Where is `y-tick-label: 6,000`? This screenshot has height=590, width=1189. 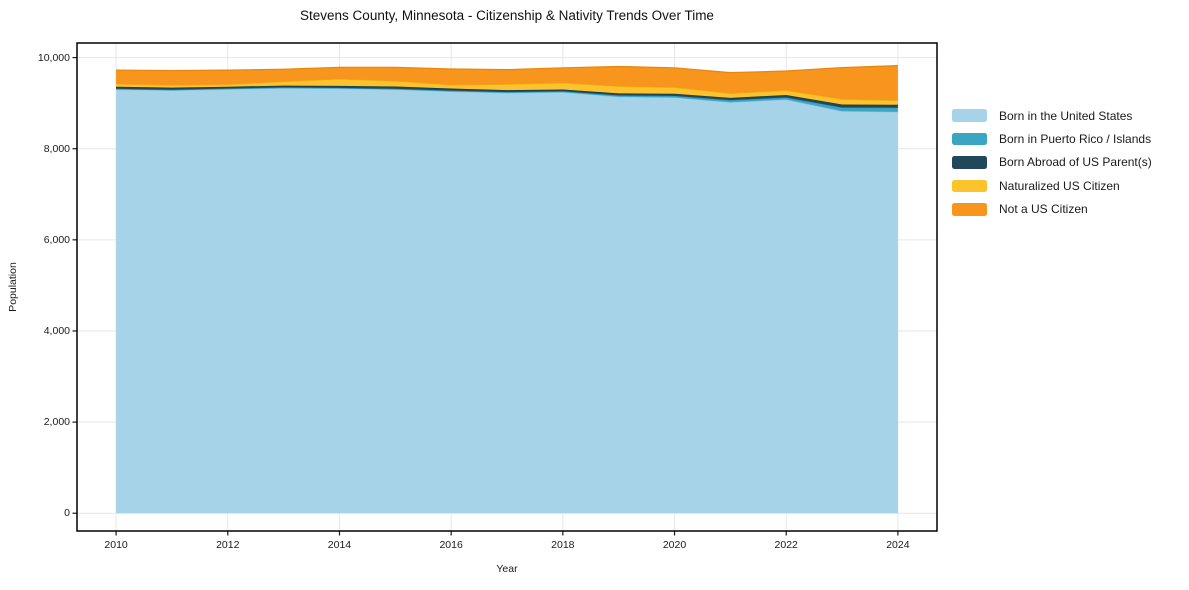
y-tick-label: 6,000 is located at coordinates (56, 239).